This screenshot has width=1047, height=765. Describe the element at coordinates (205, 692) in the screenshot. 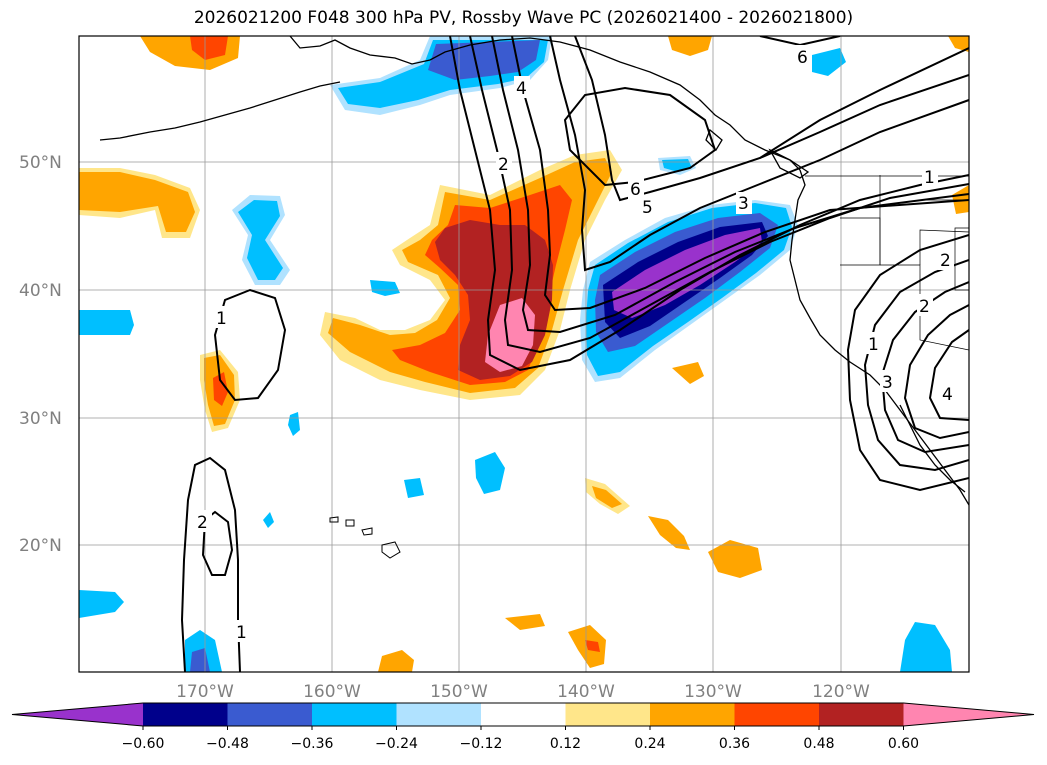

I see `lon-label-170w: 170°W` at that location.